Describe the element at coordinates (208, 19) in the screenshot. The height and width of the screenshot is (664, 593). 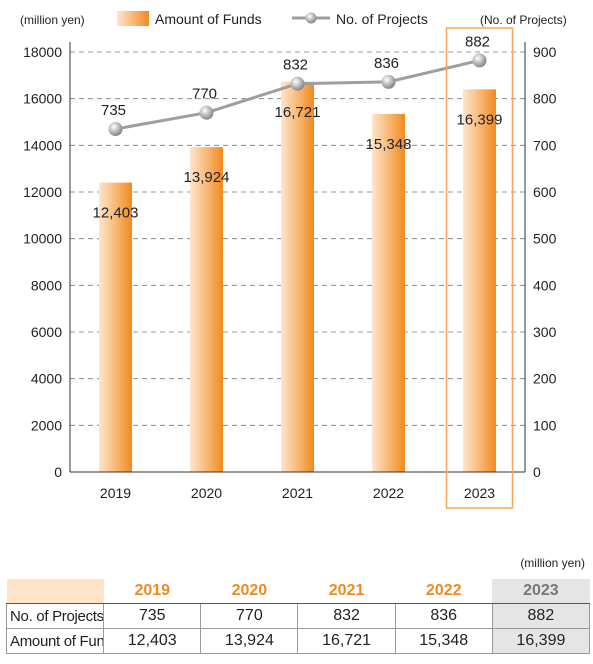
I see `legend-bar-label: Amount of Funds` at that location.